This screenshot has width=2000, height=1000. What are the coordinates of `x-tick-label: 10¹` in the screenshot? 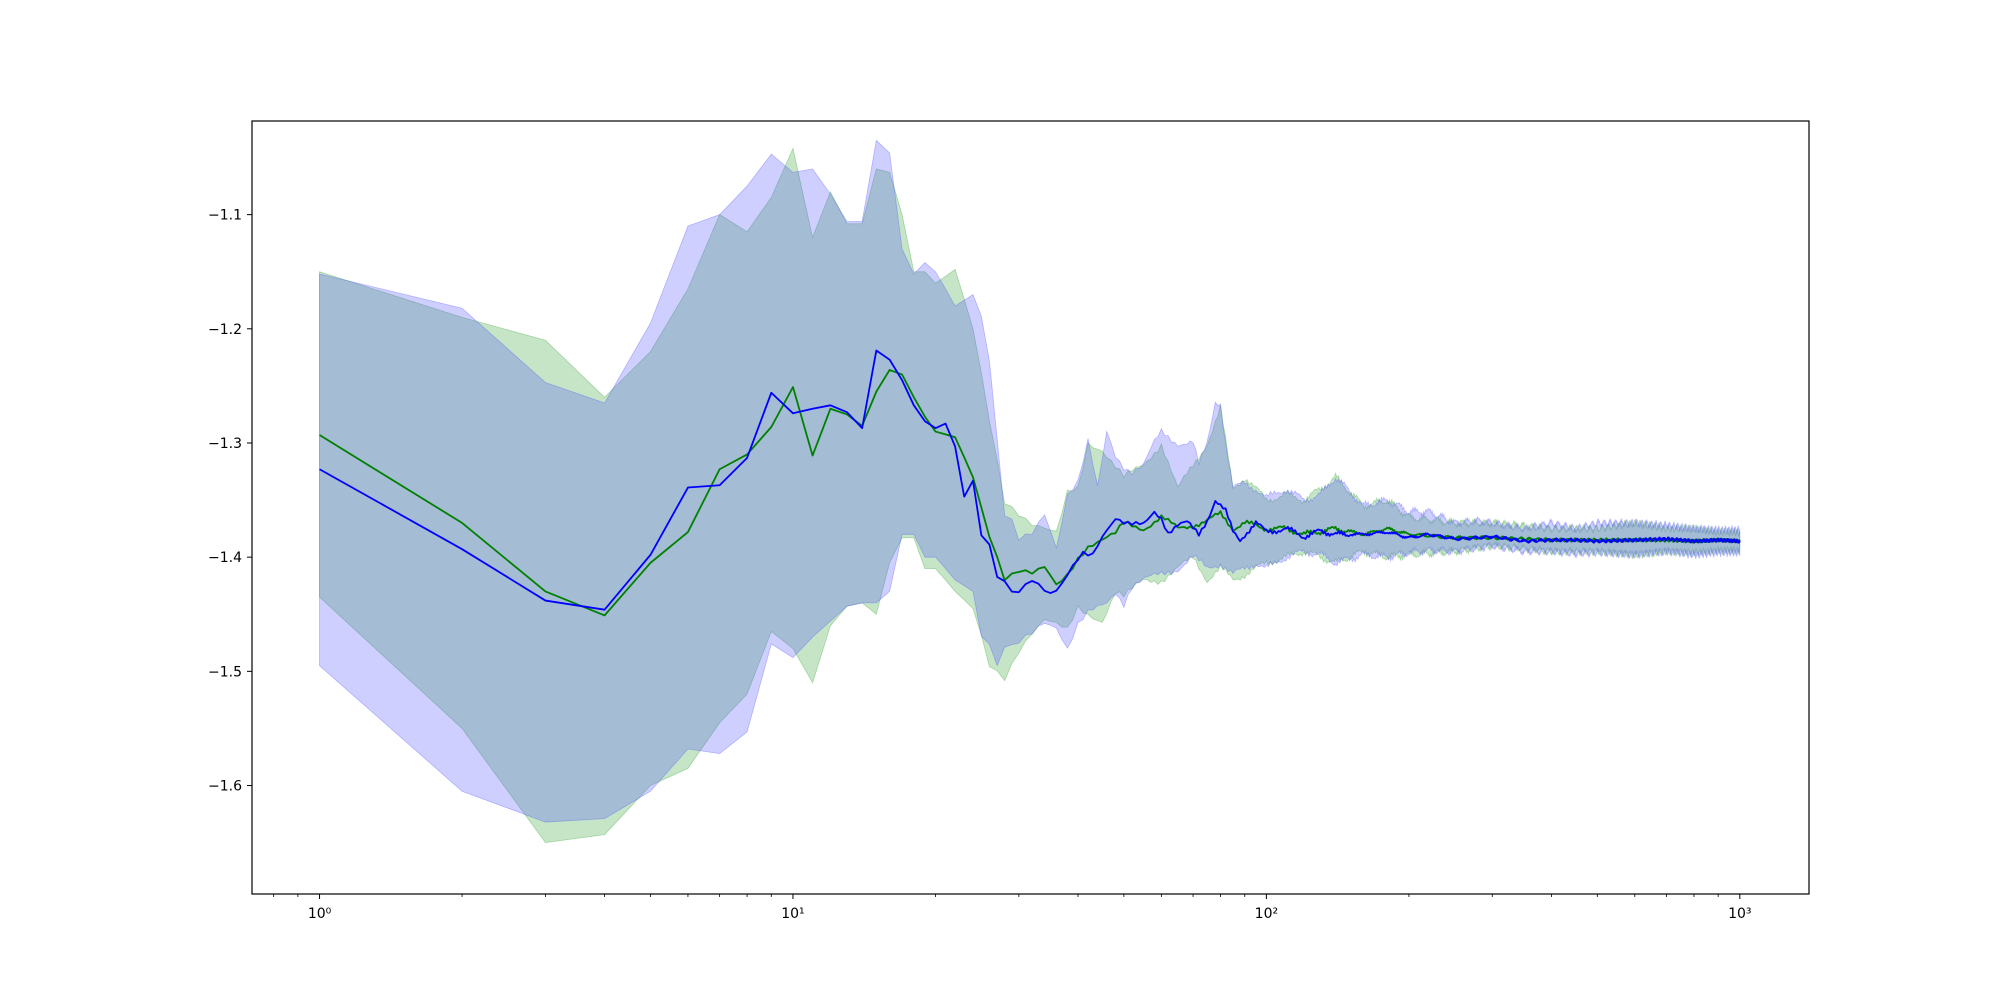 It's located at (792, 914).